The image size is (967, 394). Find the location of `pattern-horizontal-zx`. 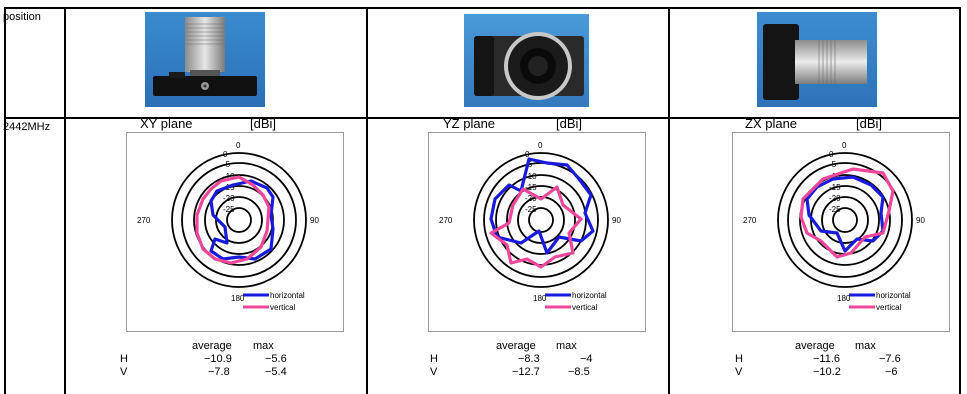

pattern-horizontal-zx is located at coordinates (845, 214).